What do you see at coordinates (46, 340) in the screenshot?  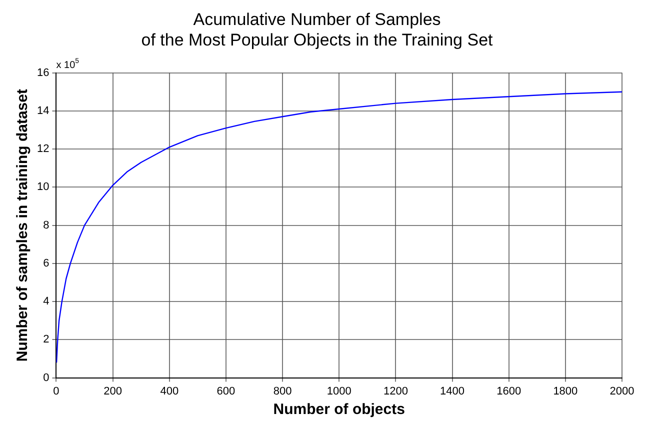 I see `y-tick-label: 2` at bounding box center [46, 340].